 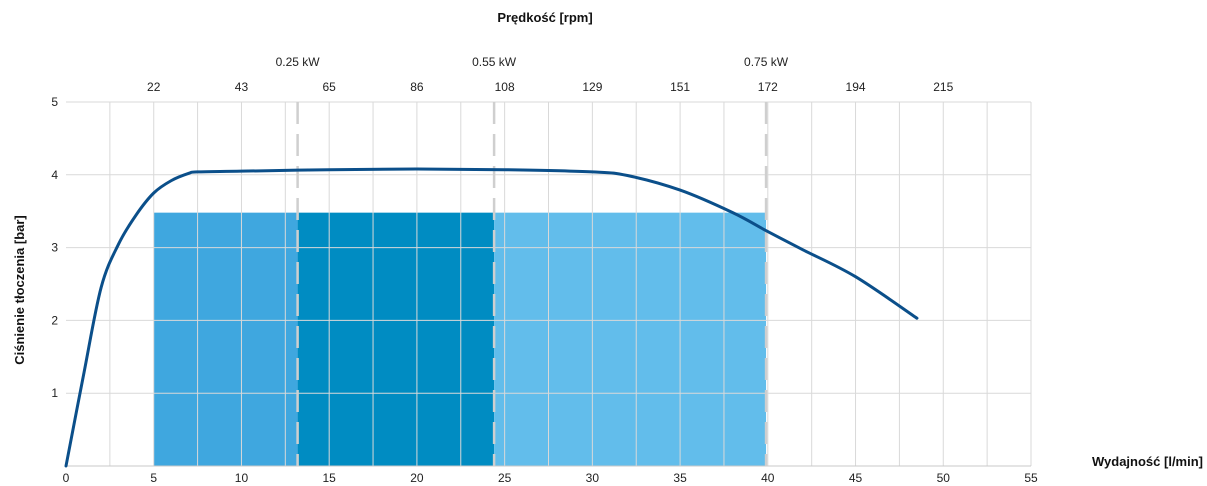 I want to click on y-tick-label: 1, so click(x=54, y=393).